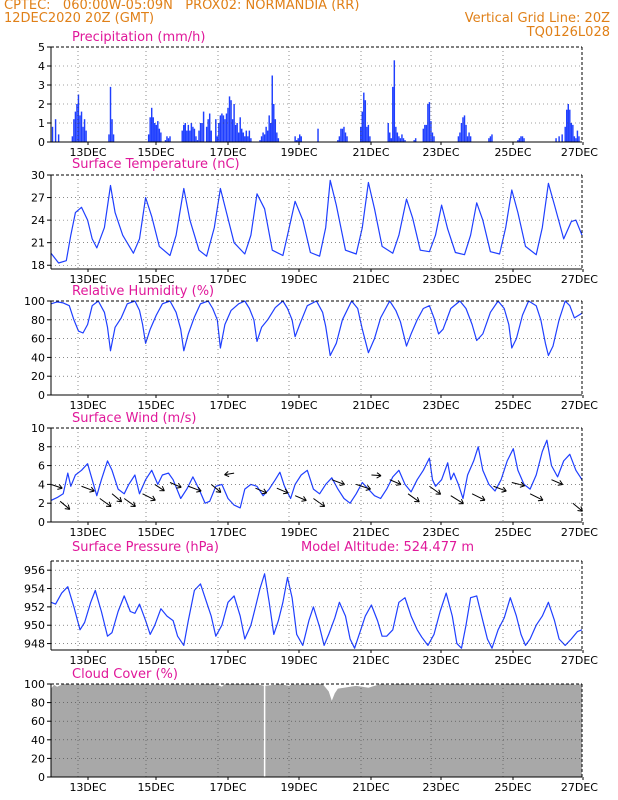 The width and height of the screenshot is (618, 800). What do you see at coordinates (298, 787) in the screenshot?
I see `x-tick-label: 19DEC` at bounding box center [298, 787].